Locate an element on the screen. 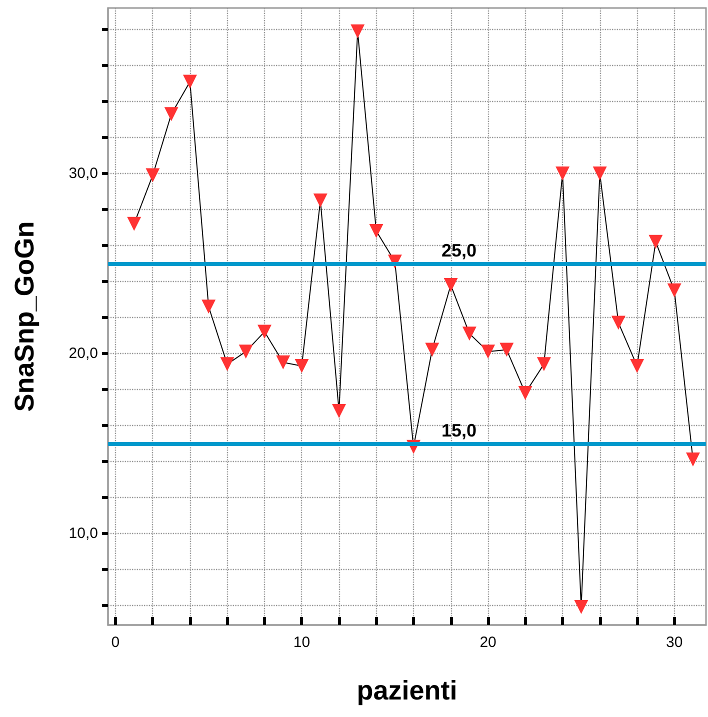 This screenshot has height=717, width=708. y-tick-label: 30,0 is located at coordinates (83, 173).